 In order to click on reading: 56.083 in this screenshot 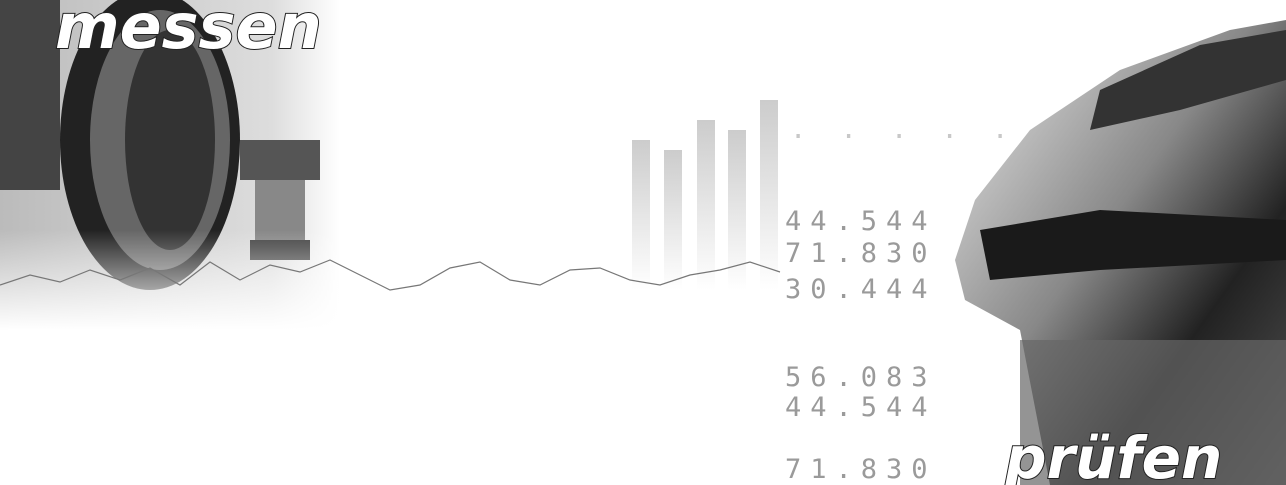, I will do `click(861, 377)`.